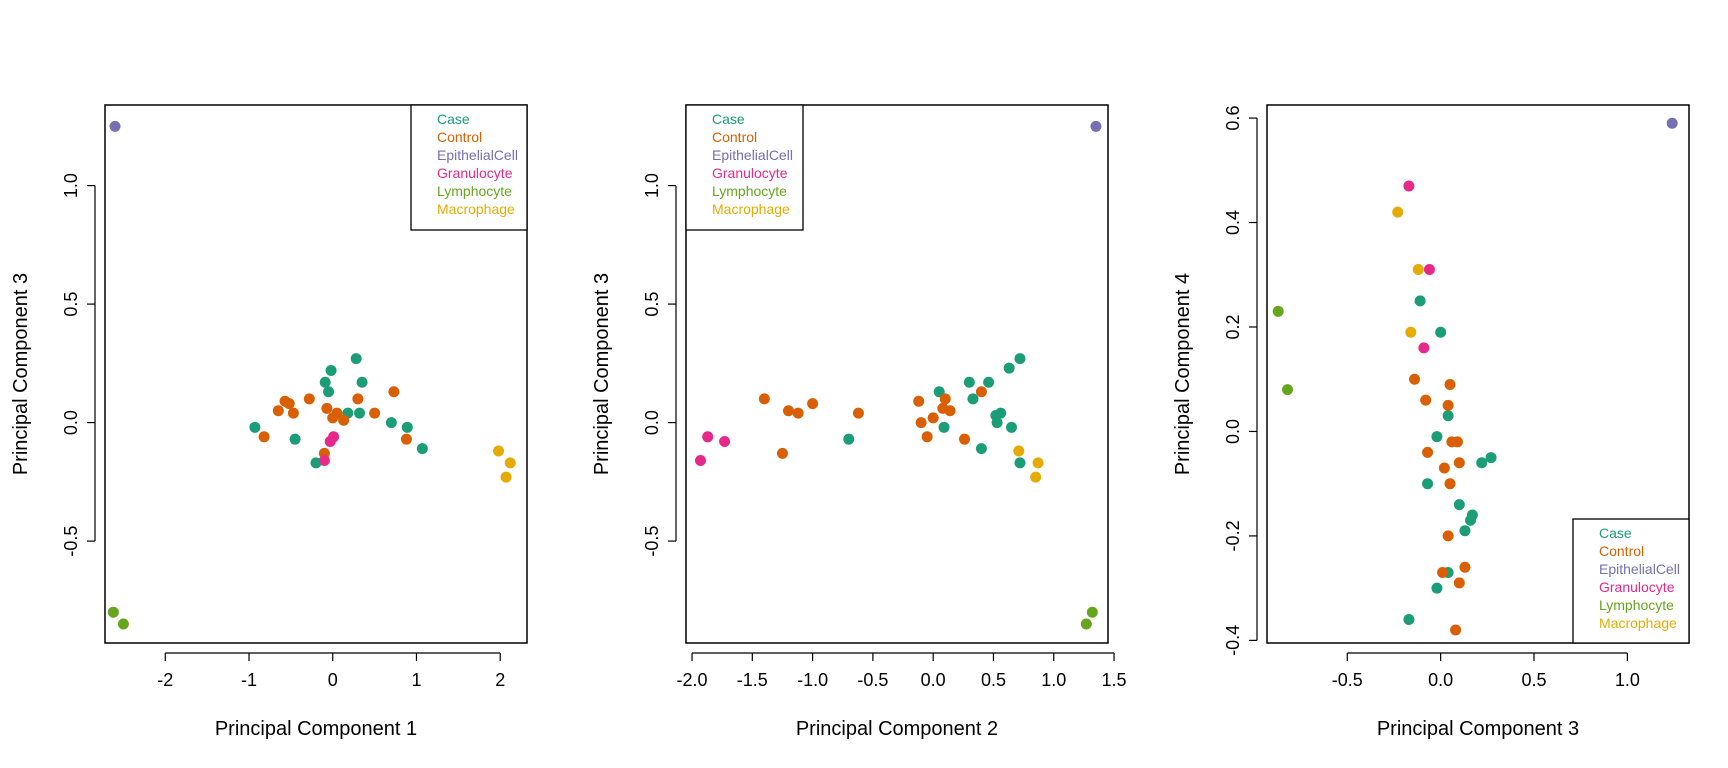 The image size is (1728, 768). What do you see at coordinates (1534, 680) in the screenshot?
I see `x-tick-label: 0.5` at bounding box center [1534, 680].